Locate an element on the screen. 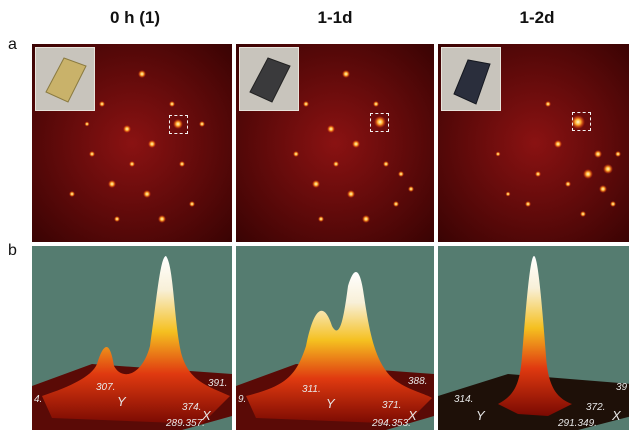 This screenshot has height=430, width=629. axis-x-right1: 388. is located at coordinates (418, 381).